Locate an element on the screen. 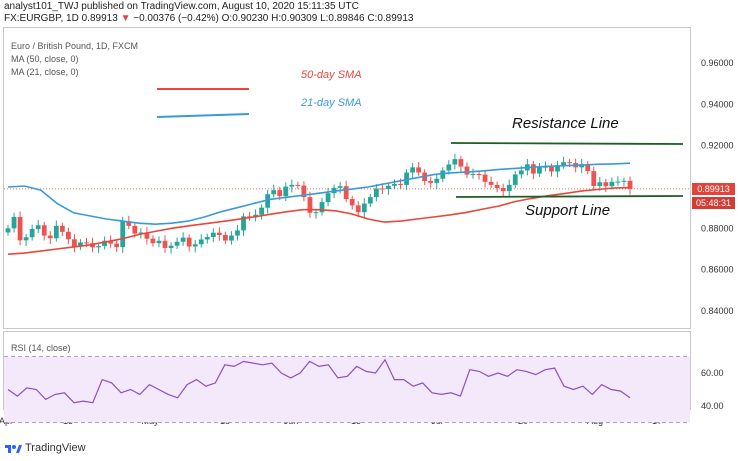 The image size is (740, 461). ma50-label: MA (50, close, 0) is located at coordinates (45, 59).